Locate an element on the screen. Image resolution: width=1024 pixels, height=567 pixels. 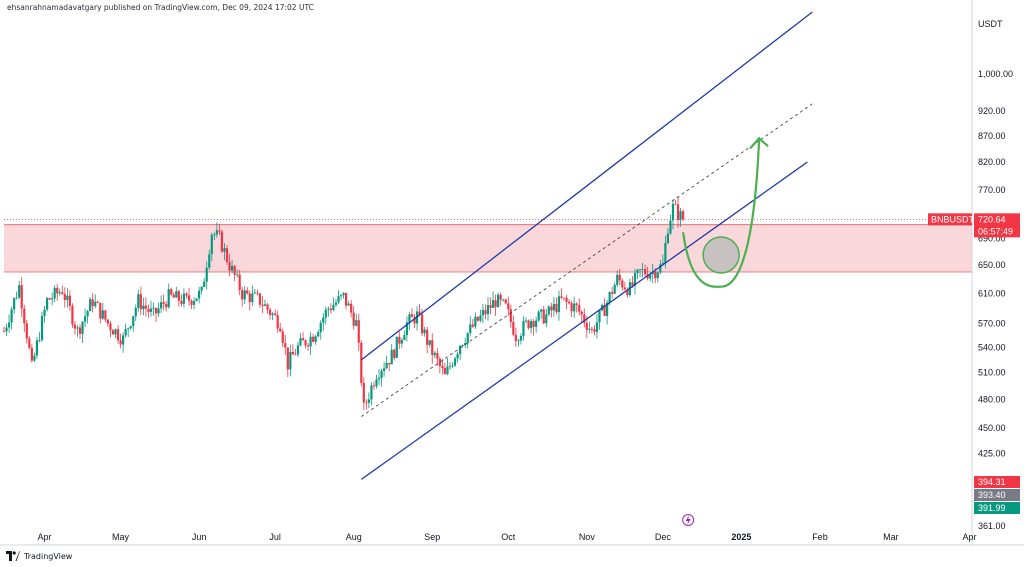
x-tick-label: Mar is located at coordinates (891, 537).